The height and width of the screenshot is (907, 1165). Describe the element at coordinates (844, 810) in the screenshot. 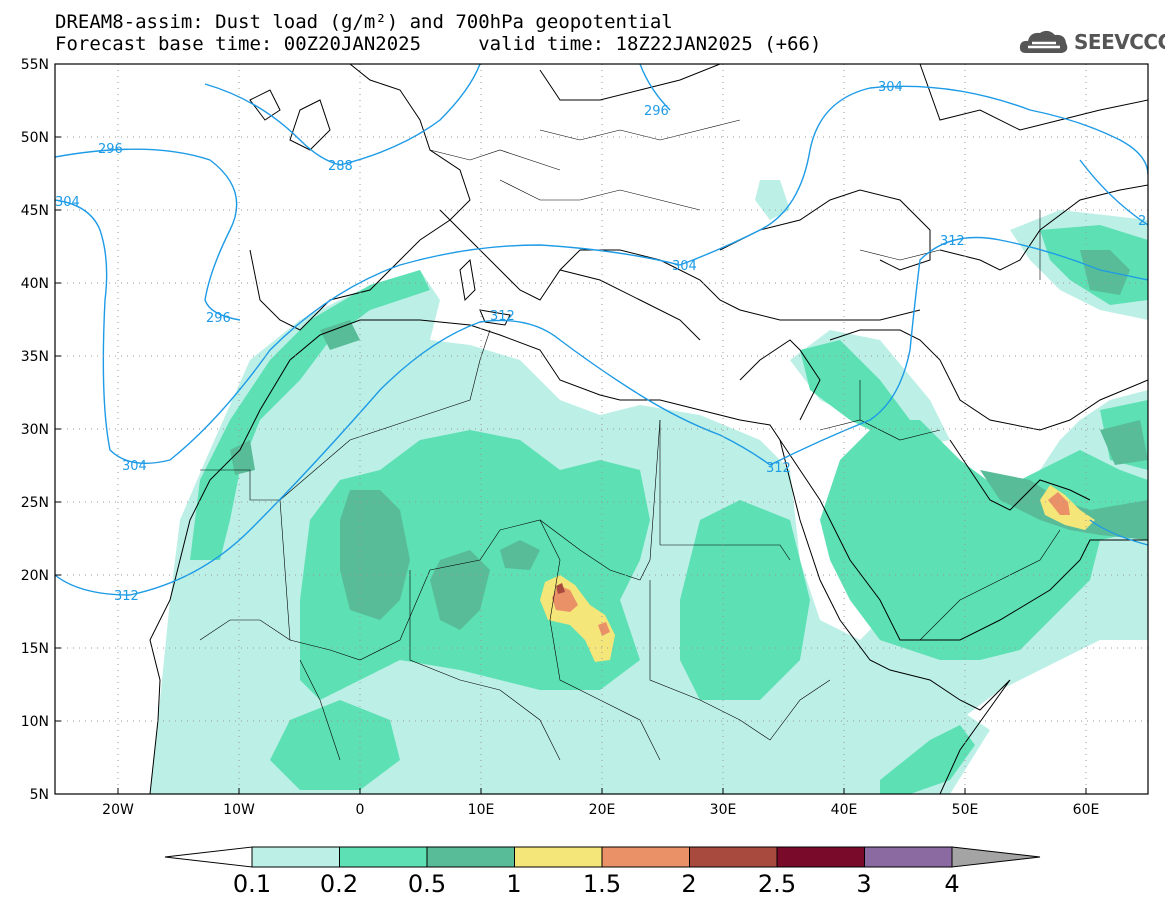

I see `lon-label: 40E` at that location.